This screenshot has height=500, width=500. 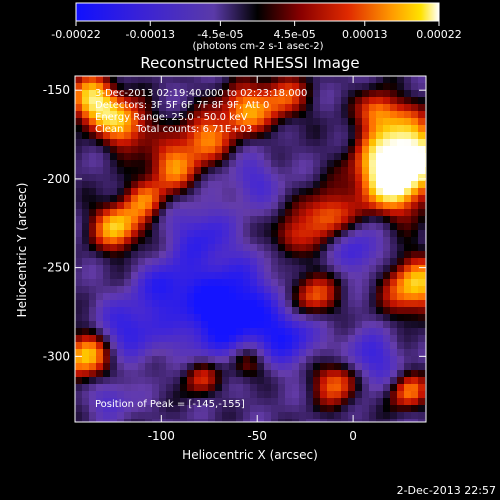 I want to click on colorbar-unit-label: (photons cm-2 s-1 asec-2), so click(x=257, y=46).